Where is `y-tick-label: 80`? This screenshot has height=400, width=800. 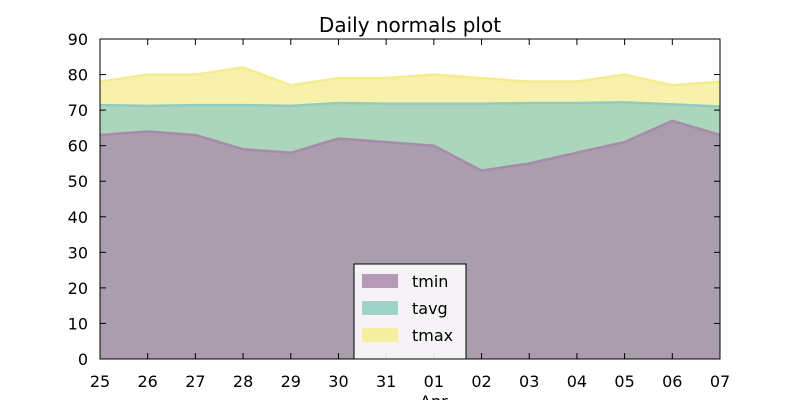
y-tick-label: 80 is located at coordinates (78, 75).